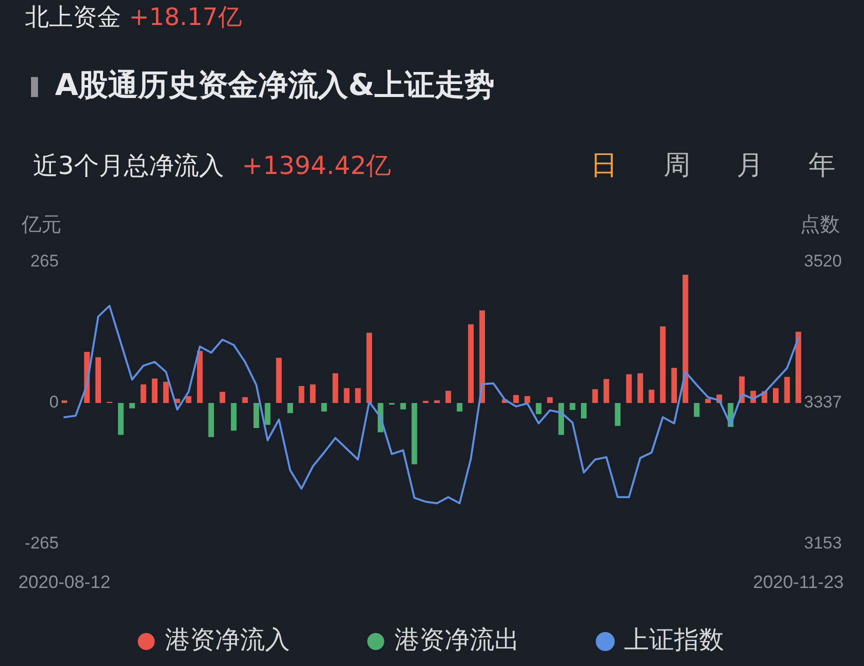  I want to click on text: 周, so click(677, 165).